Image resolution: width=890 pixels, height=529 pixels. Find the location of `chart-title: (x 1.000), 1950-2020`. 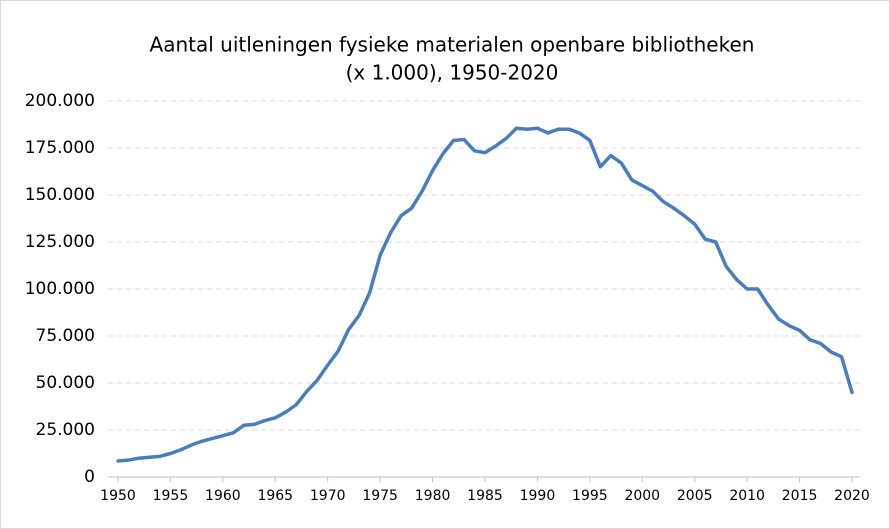

chart-title: (x 1.000), 1950-2020 is located at coordinates (452, 73).